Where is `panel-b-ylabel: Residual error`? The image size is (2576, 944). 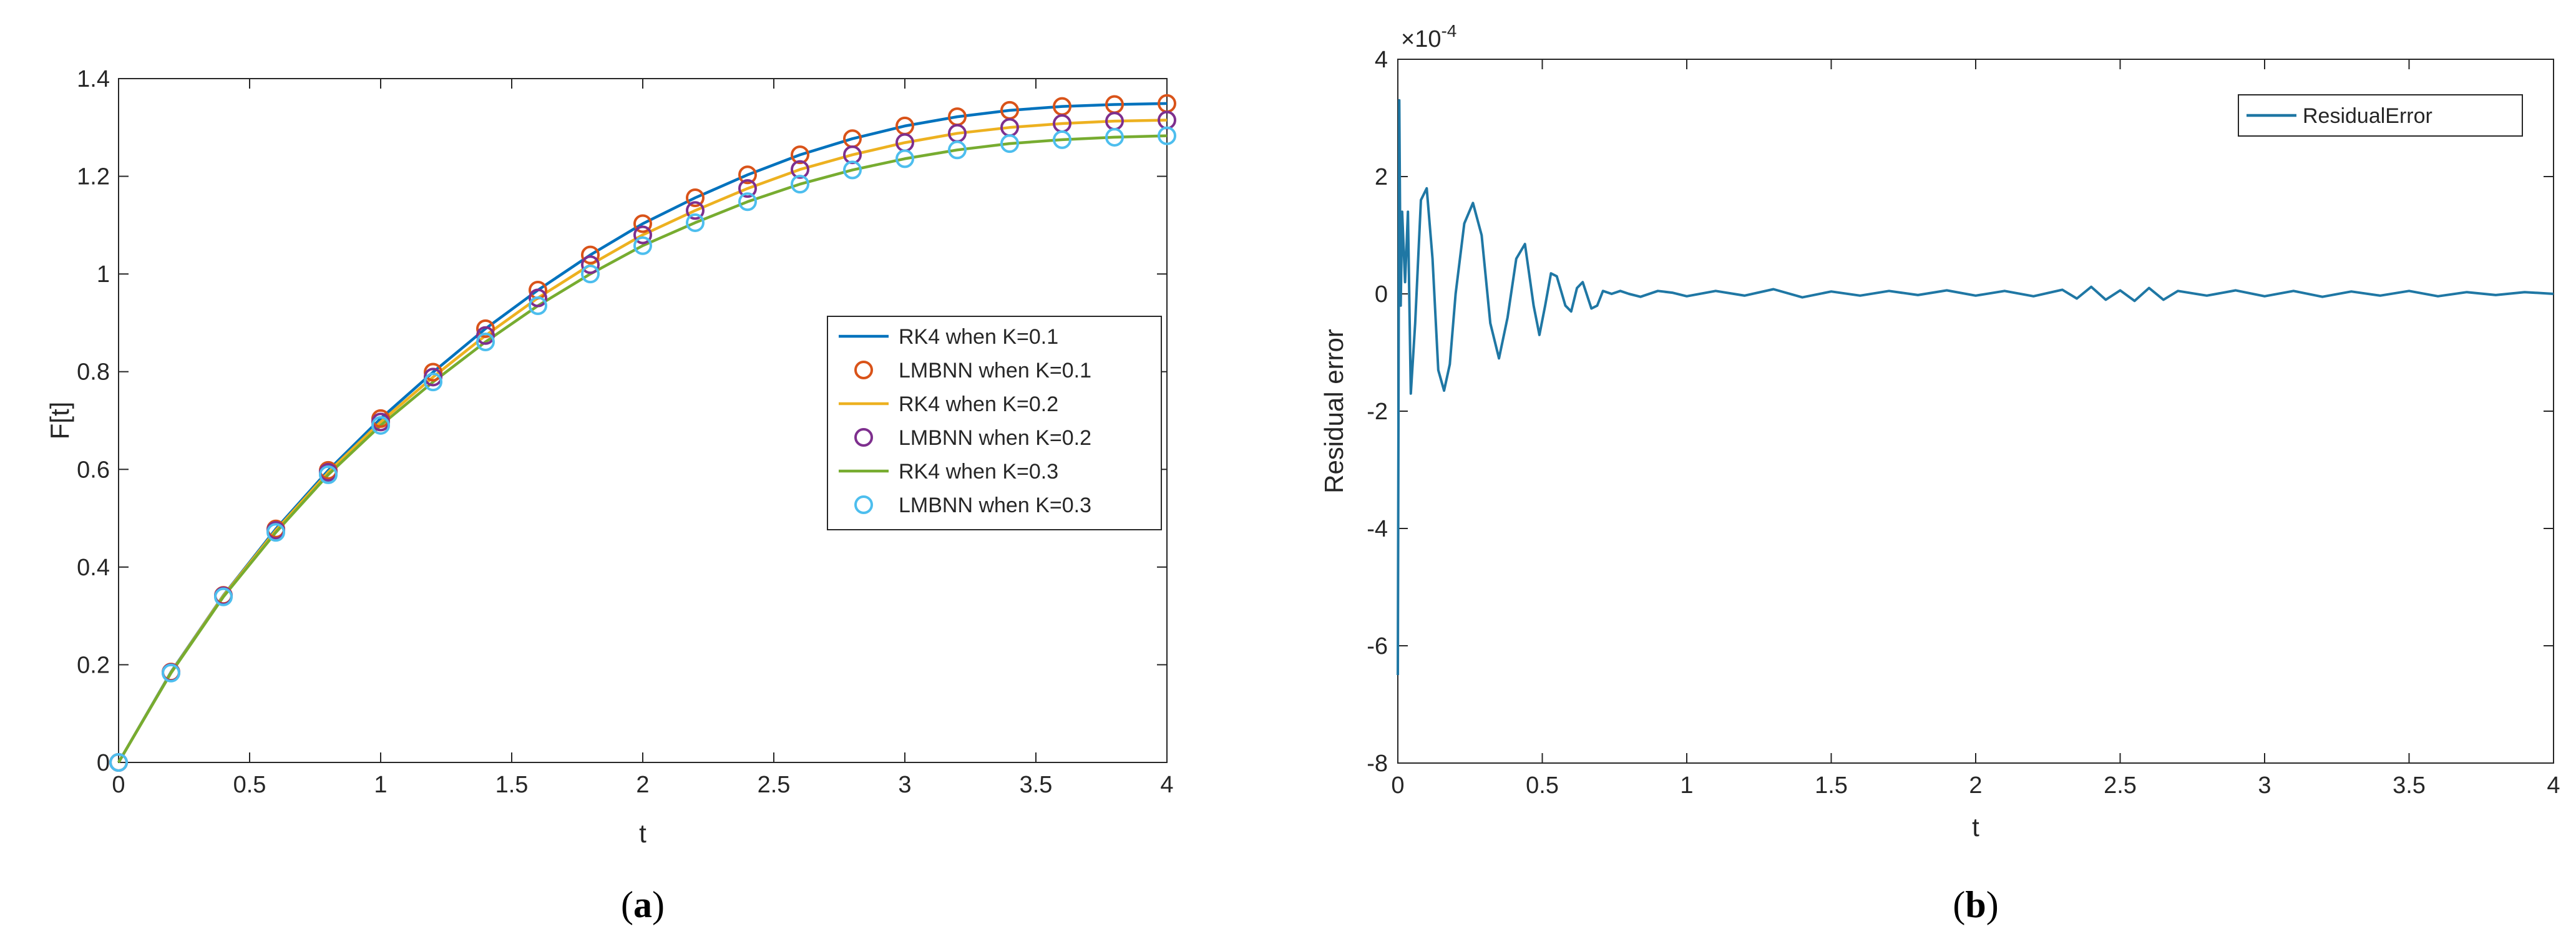 panel-b-ylabel: Residual error is located at coordinates (1334, 411).